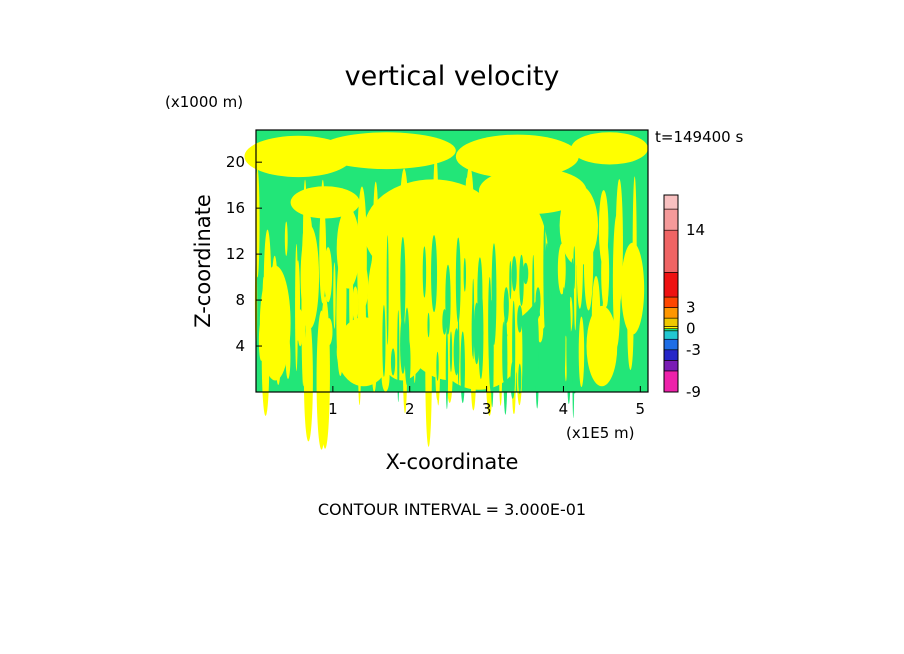  Describe the element at coordinates (203, 261) in the screenshot. I see `y-axis-label: Z-coordinate` at that location.